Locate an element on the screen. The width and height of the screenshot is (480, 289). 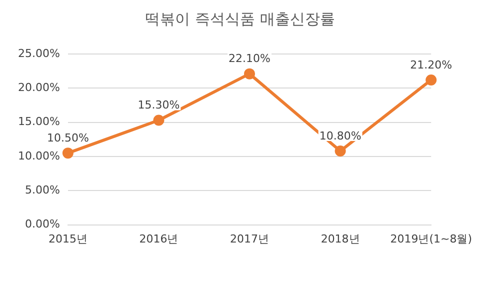
x-tick-label: 2015년 is located at coordinates (68, 239).